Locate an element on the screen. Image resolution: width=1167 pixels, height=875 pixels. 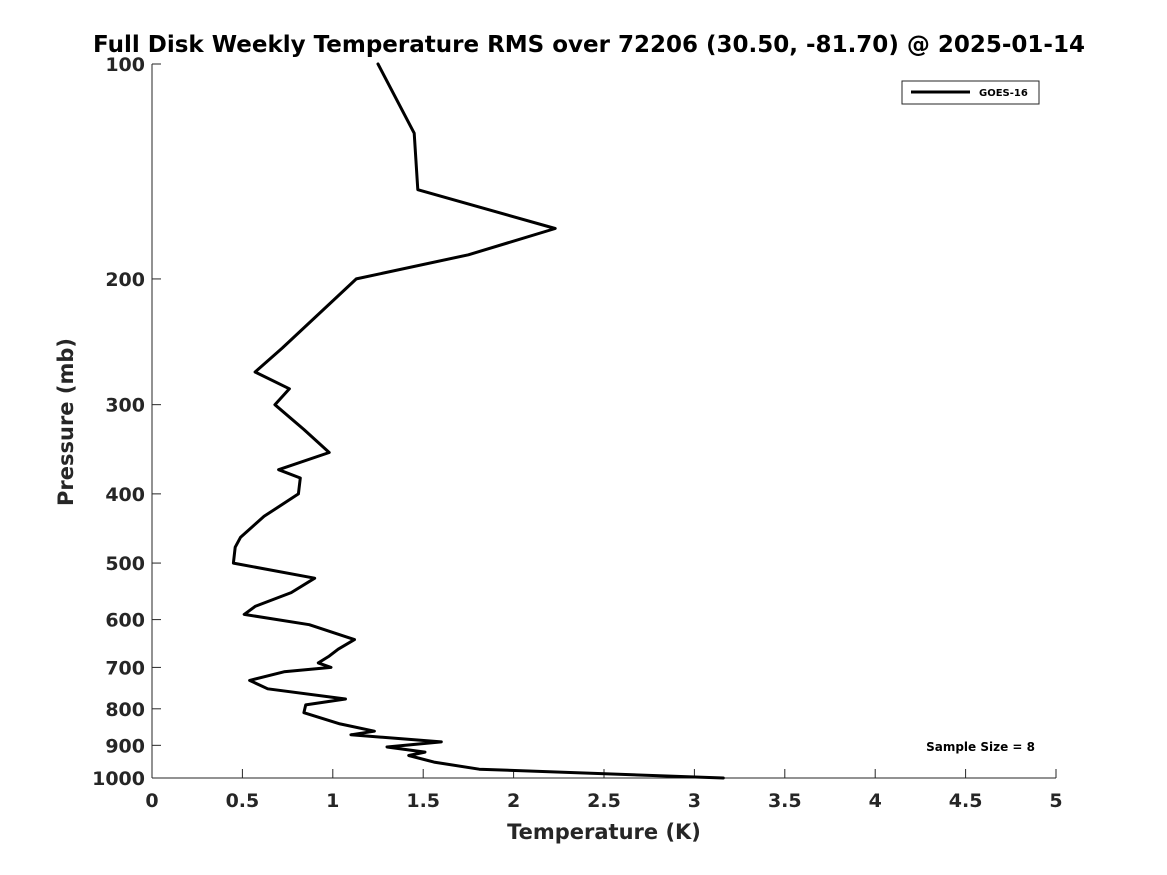
x-axis-label: Temperature (K) is located at coordinates (604, 832).